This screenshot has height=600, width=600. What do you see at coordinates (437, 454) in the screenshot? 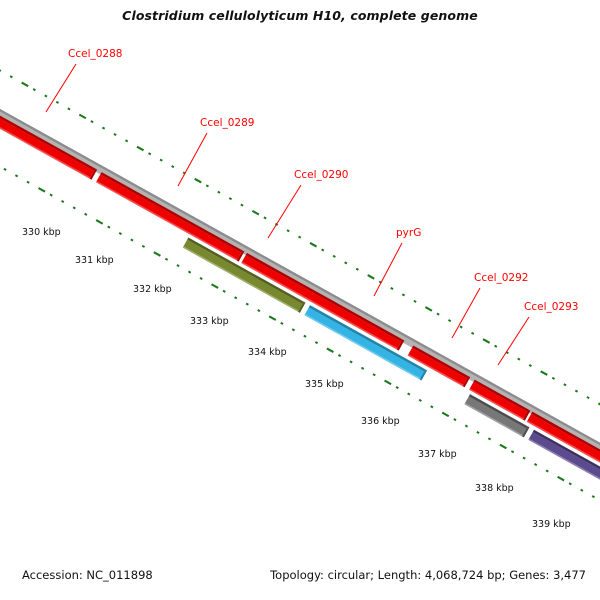
I see `ruler-tick-label: 337 kbp` at bounding box center [437, 454].